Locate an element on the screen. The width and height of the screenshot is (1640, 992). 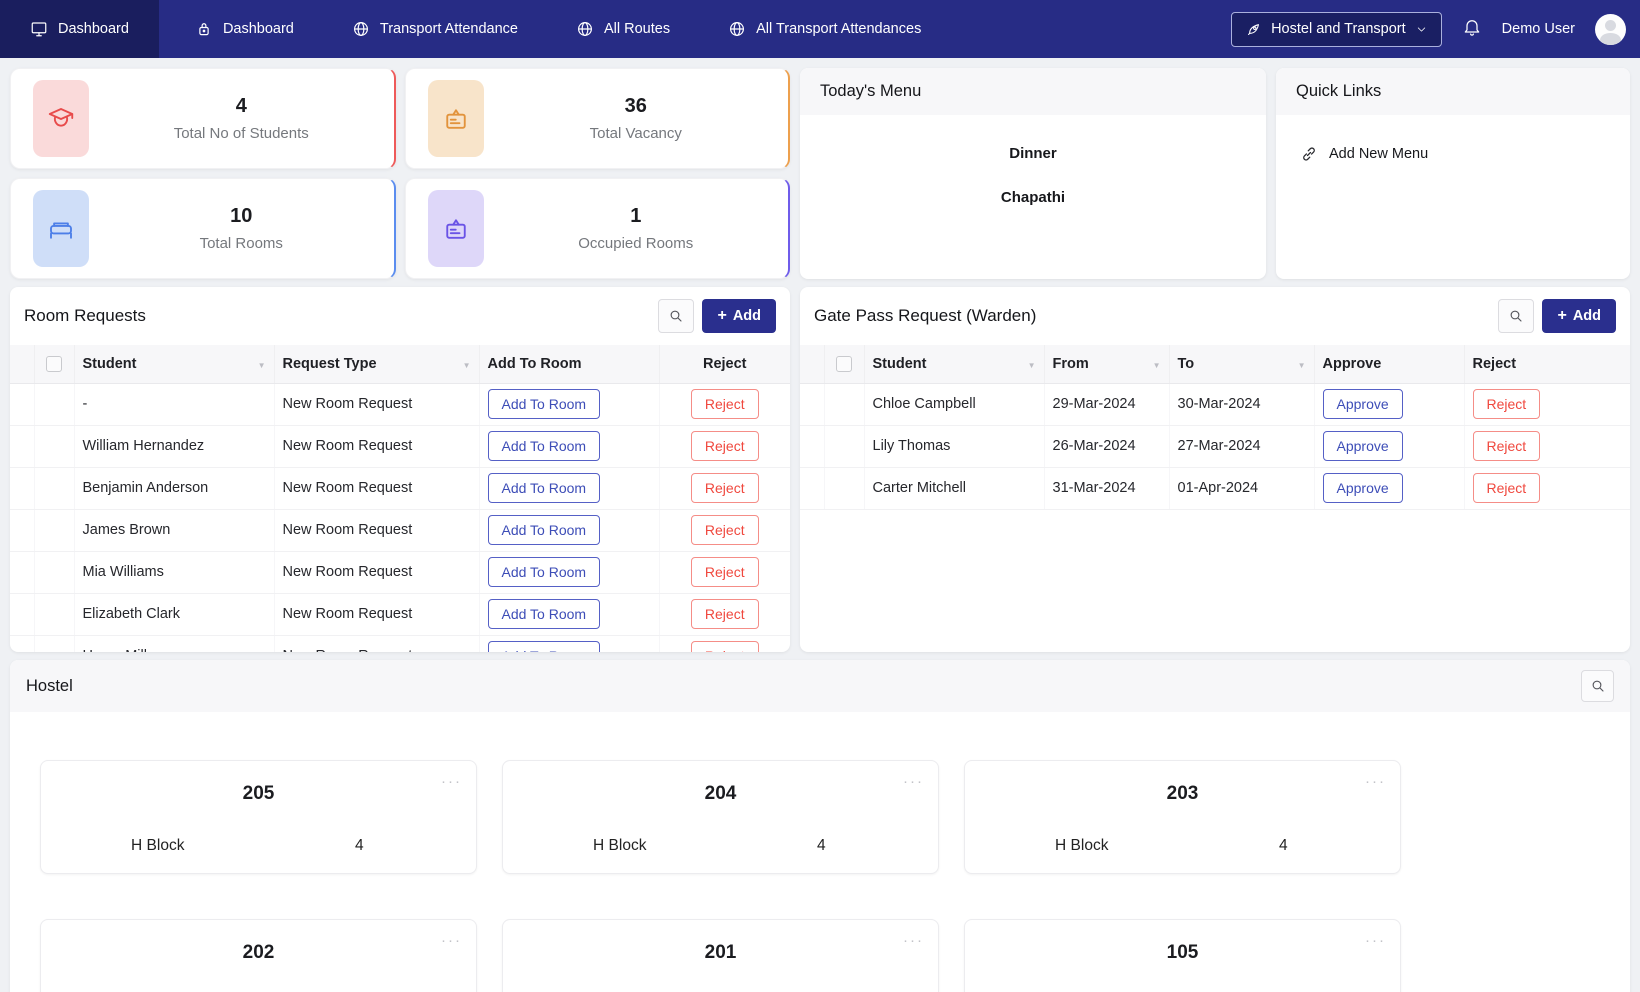
graduation-cap-icon is located at coordinates (61, 118).